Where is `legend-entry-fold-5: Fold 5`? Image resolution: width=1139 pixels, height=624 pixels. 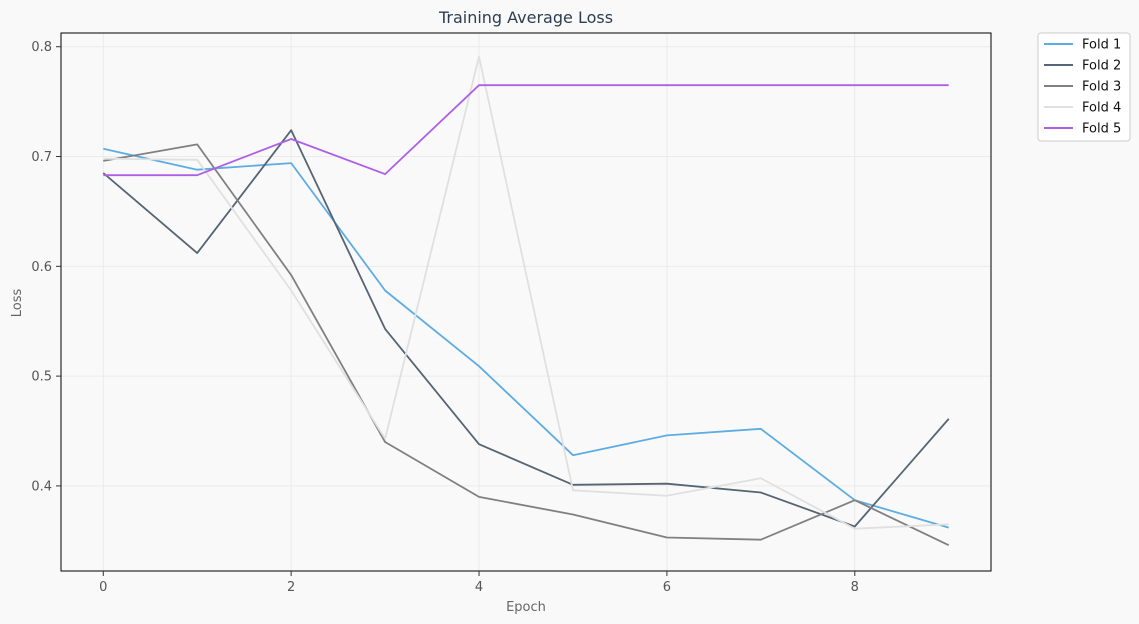 legend-entry-fold-5: Fold 5 is located at coordinates (1101, 129).